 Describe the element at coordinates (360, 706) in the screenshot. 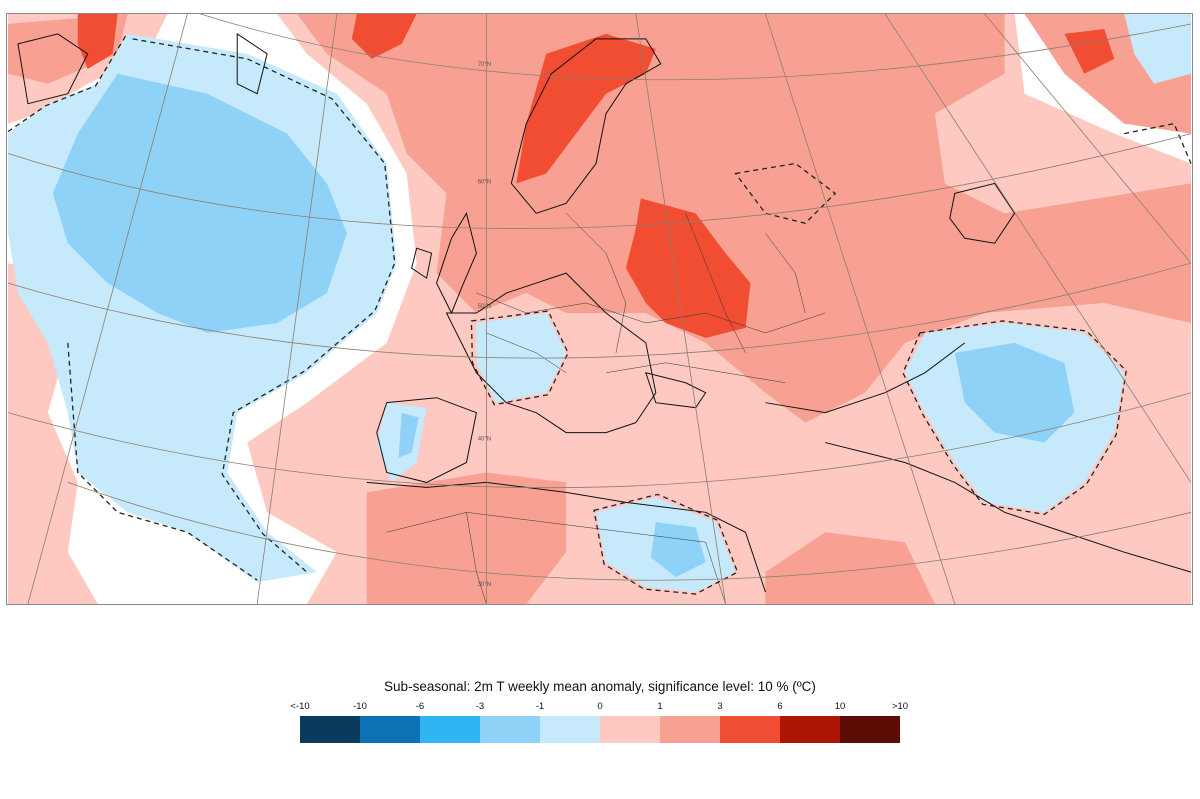

I see `legend-tick-label: -10` at that location.